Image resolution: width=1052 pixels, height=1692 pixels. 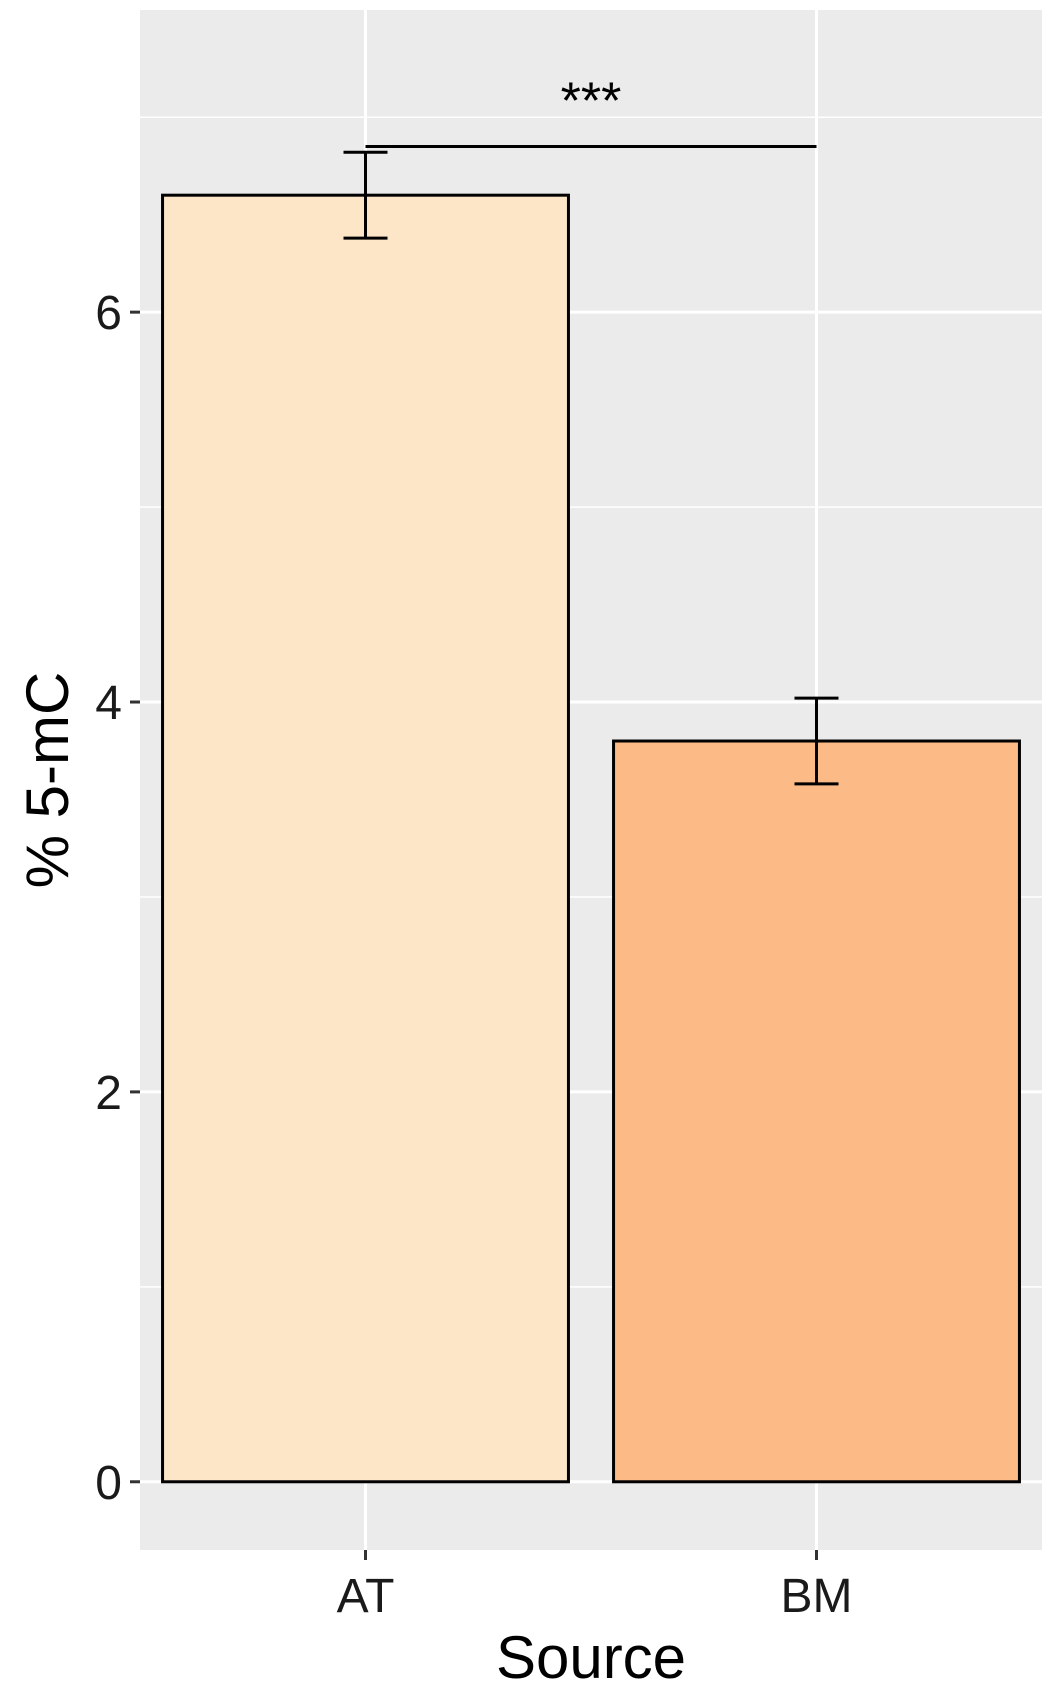 I want to click on significance-annotation: ***, so click(x=591, y=110).